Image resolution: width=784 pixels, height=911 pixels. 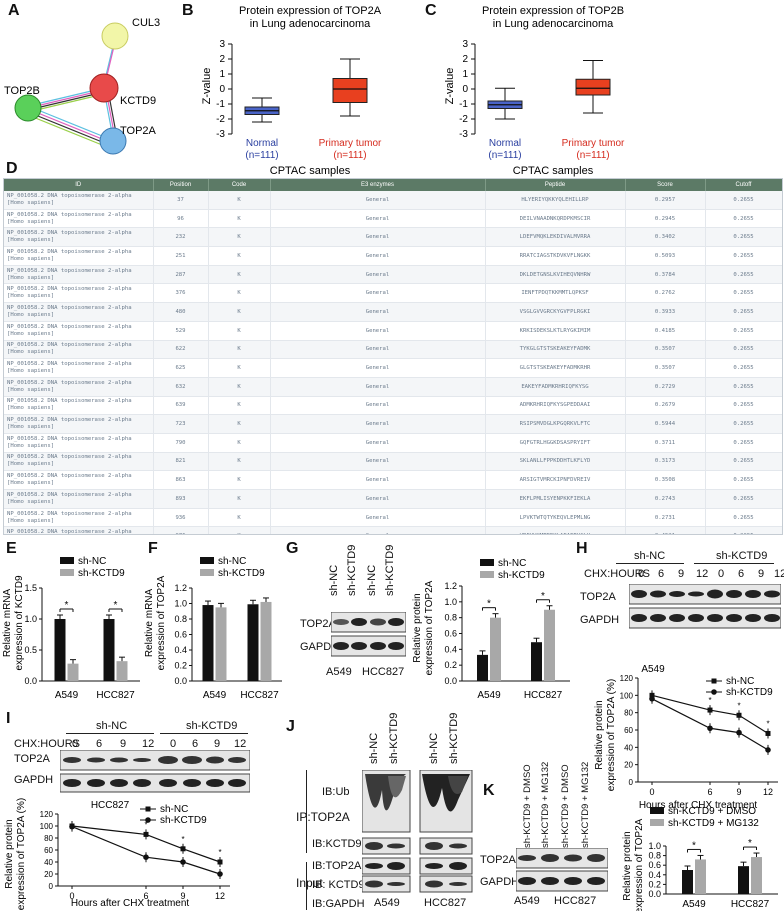 What do you see at coordinates (48, 874) in the screenshot?
I see `y-tick-label: 20` at bounding box center [48, 874].